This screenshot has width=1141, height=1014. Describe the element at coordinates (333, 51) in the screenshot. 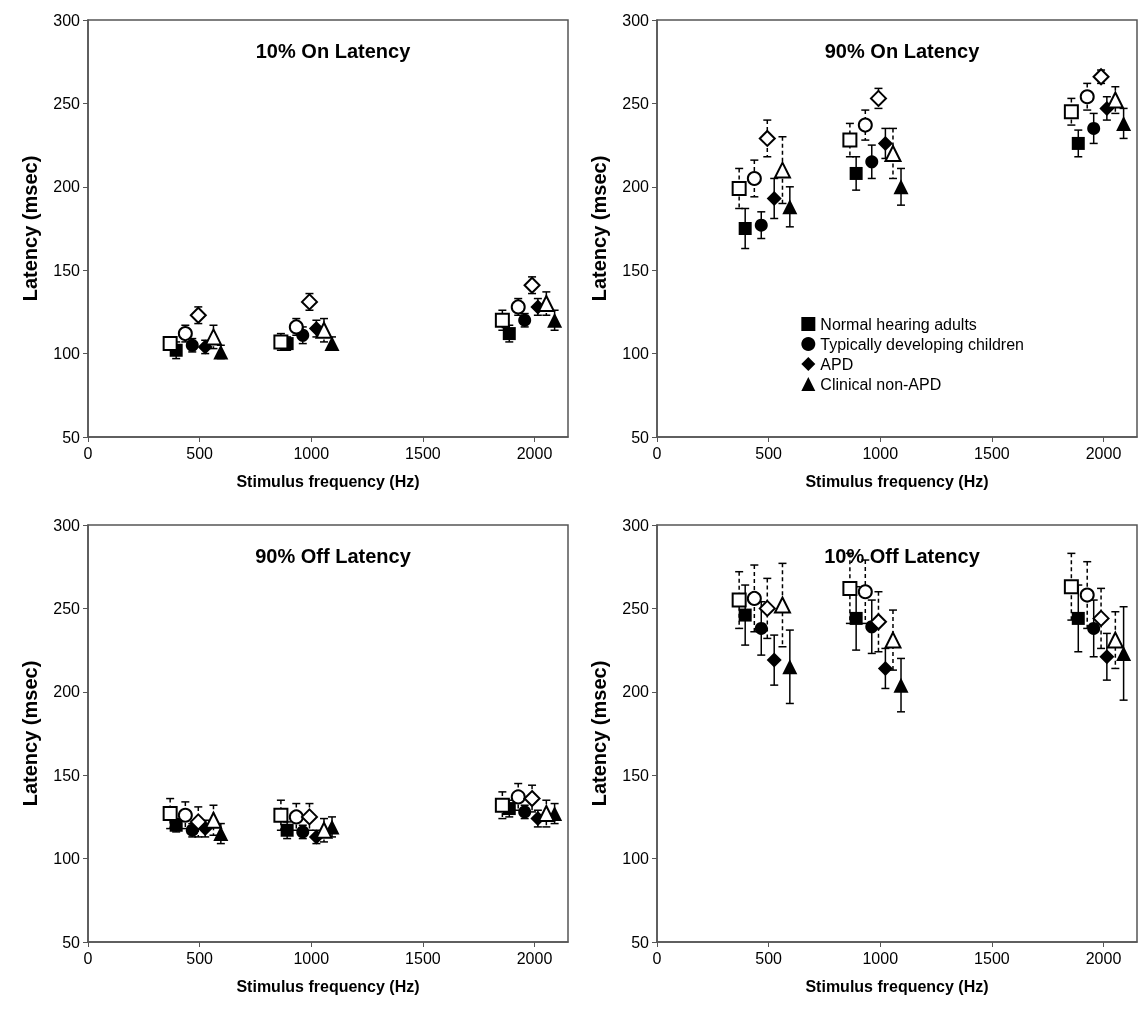

I see `text: 10% On Latency` at that location.